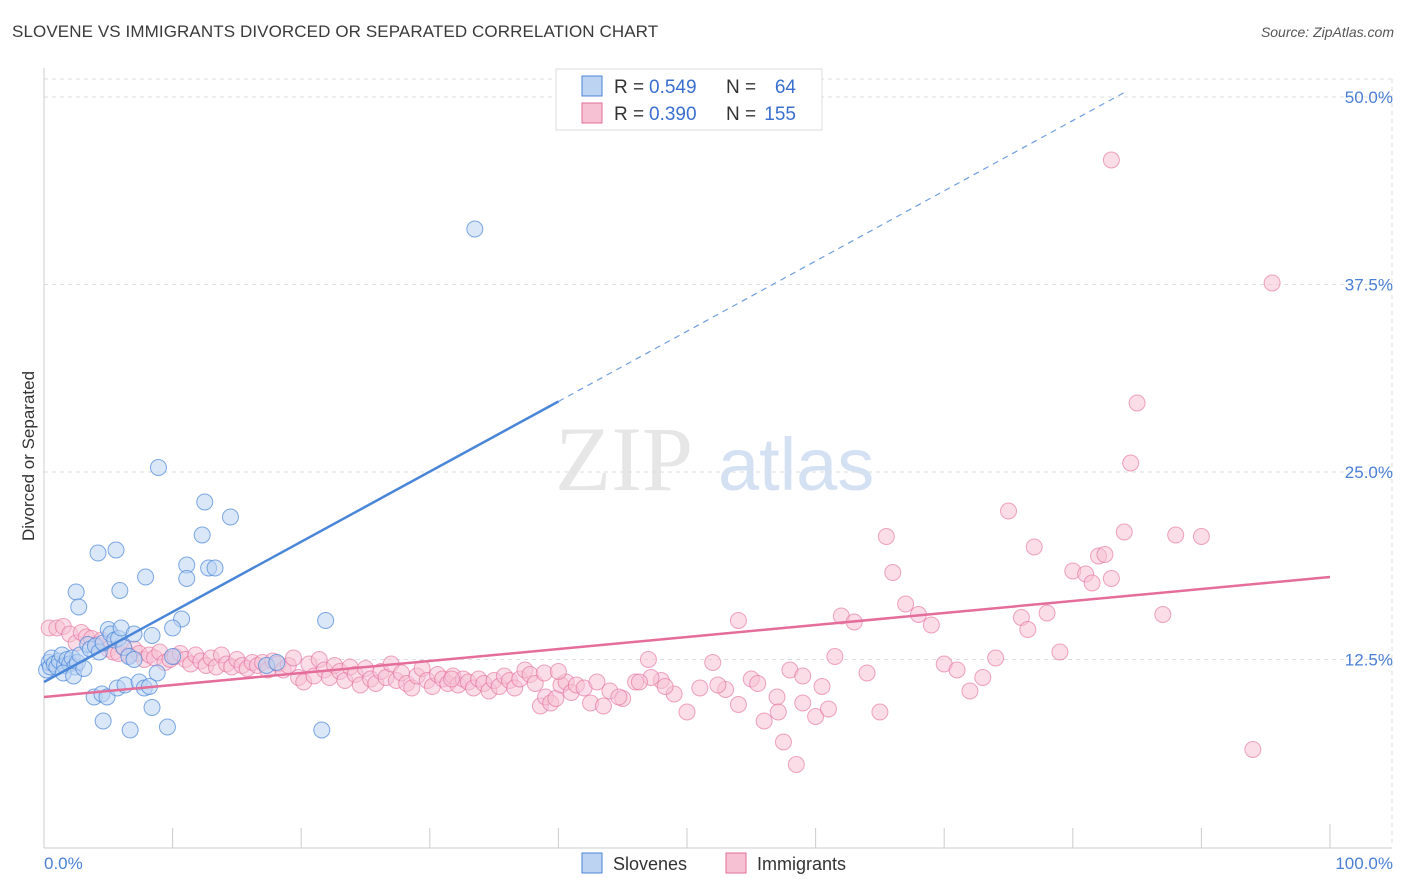 This screenshot has height=892, width=1406. I want to click on immigrants-trend-line, so click(687, 637).